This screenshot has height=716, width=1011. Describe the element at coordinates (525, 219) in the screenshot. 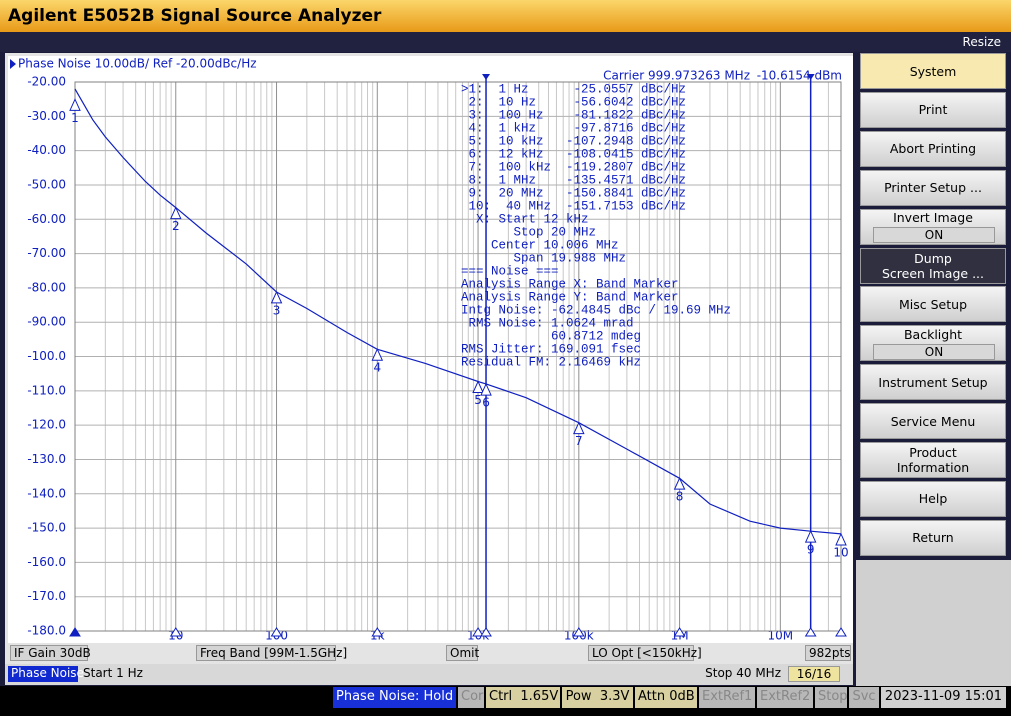

I see `marker-table-line: X: Start 12 kHz` at that location.